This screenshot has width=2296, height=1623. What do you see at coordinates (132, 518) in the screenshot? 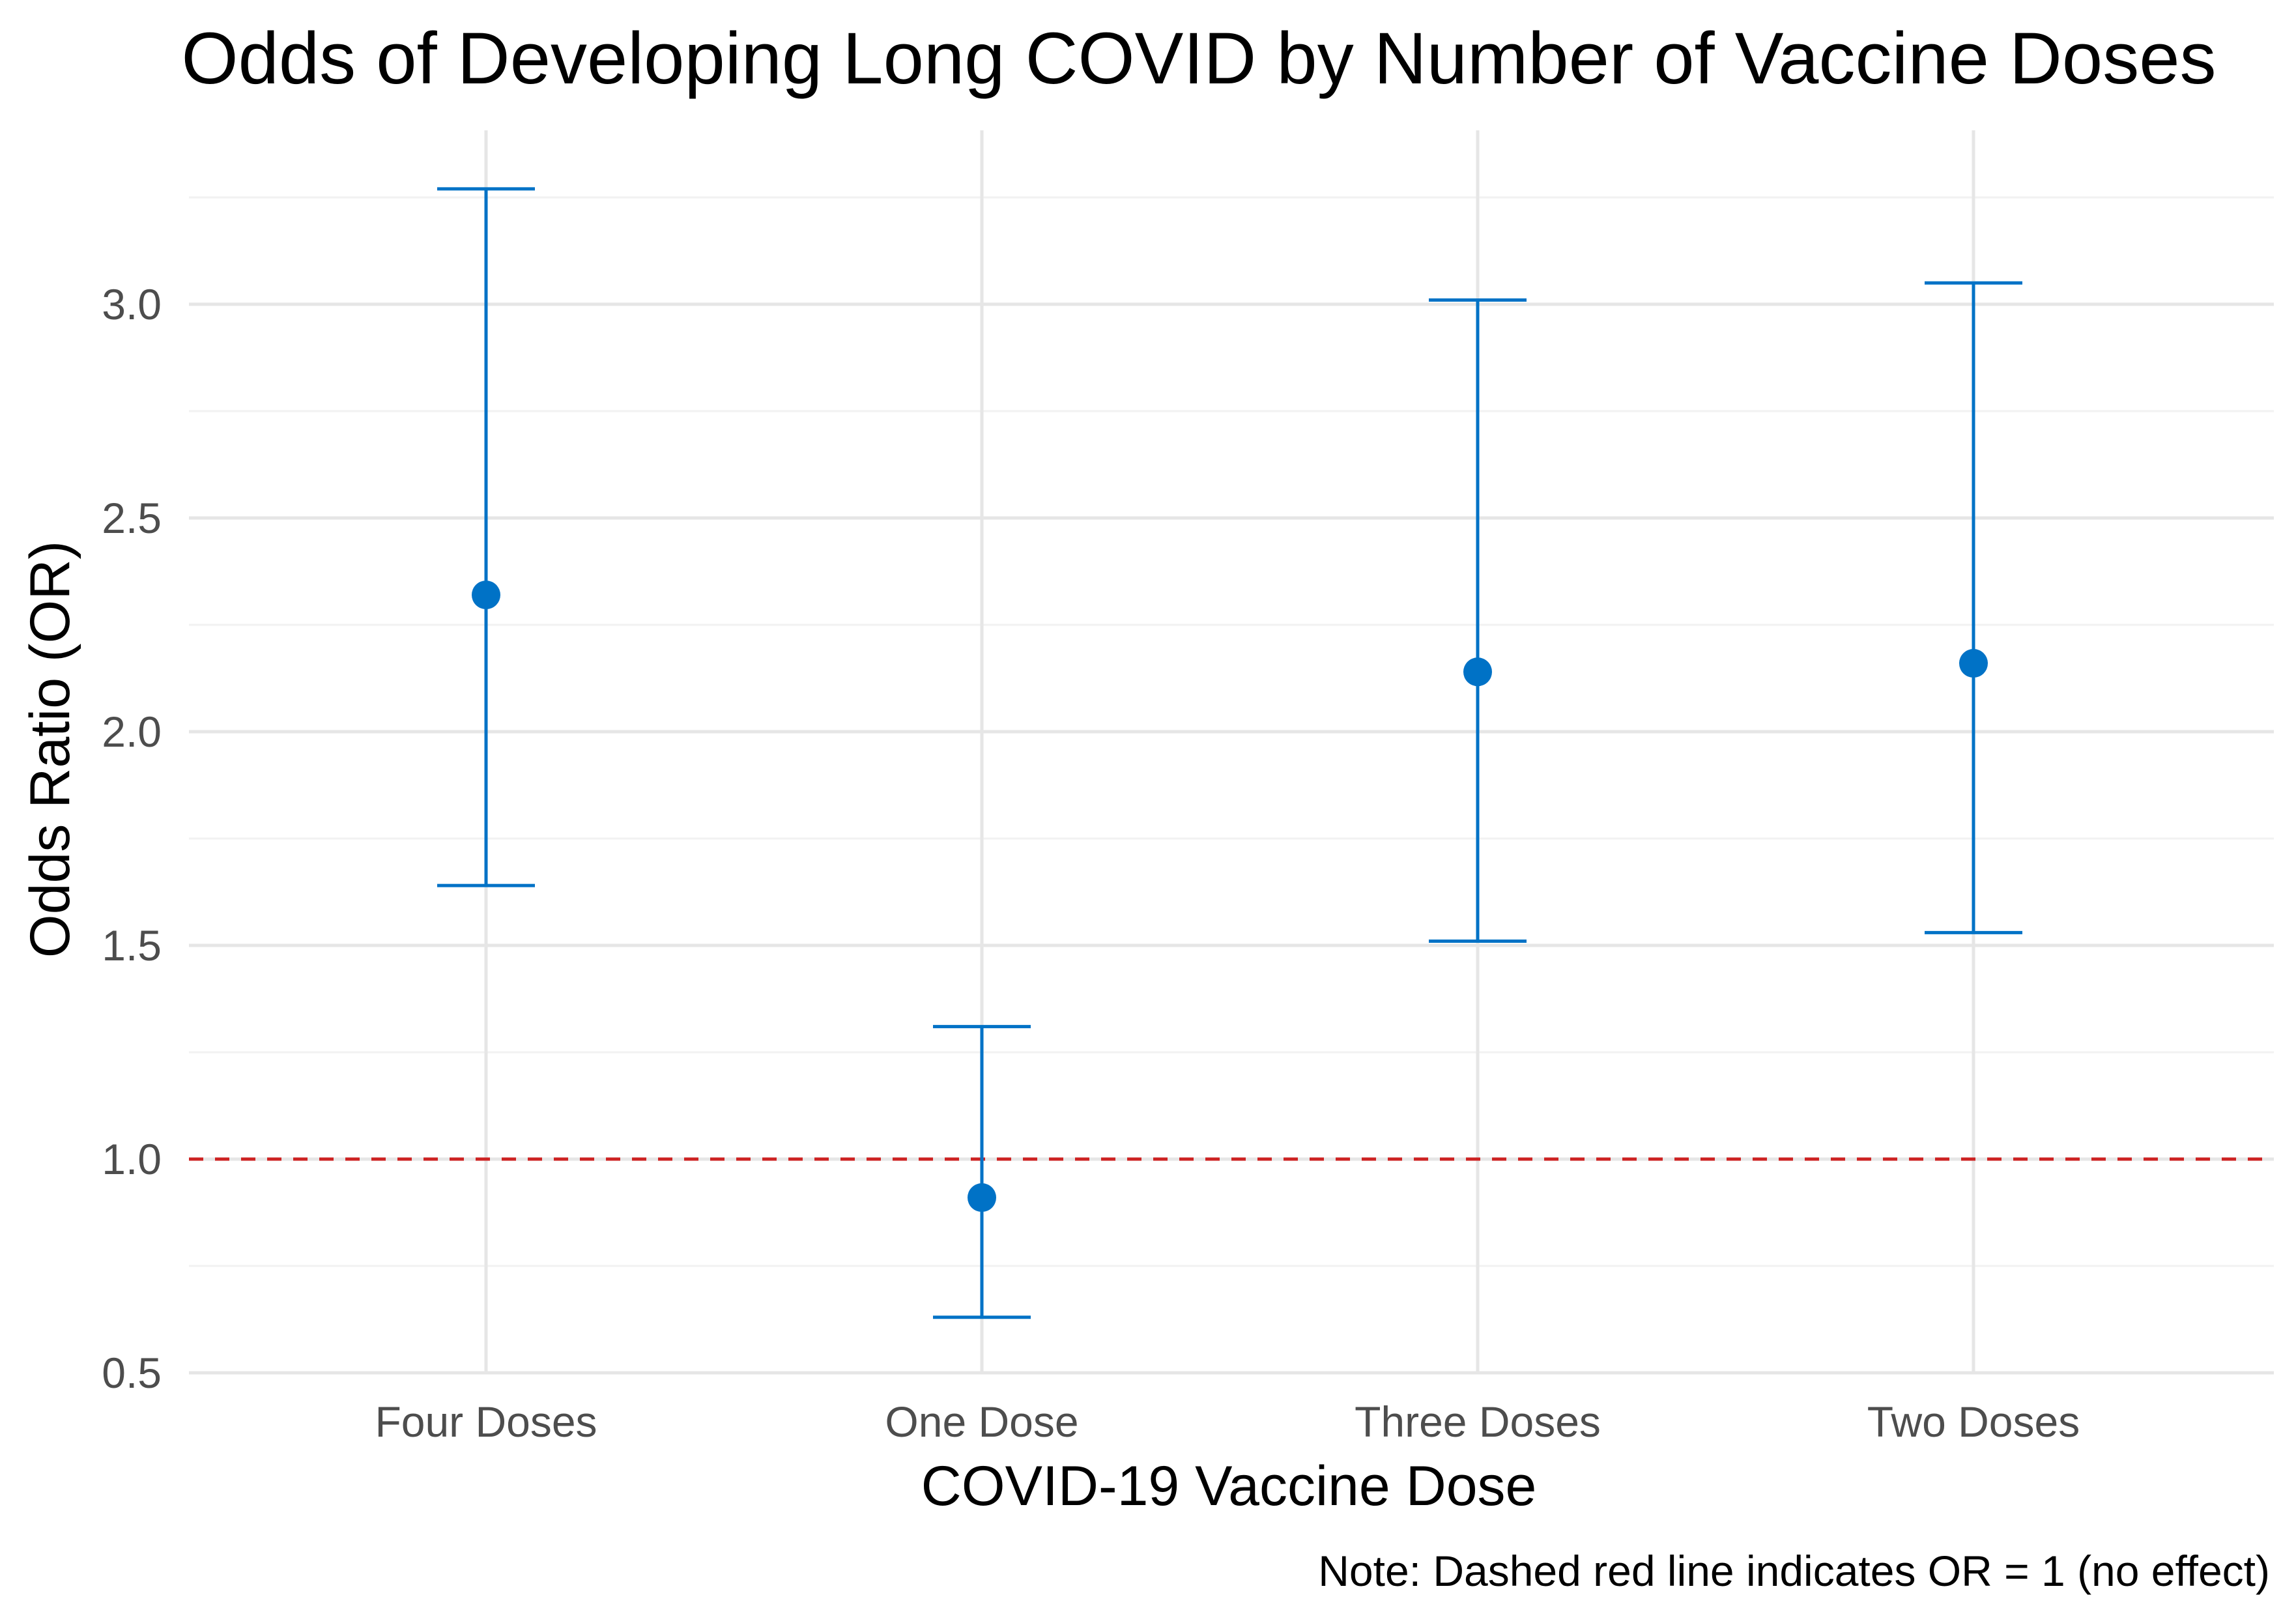
I see `y-tick-label: 2.5` at bounding box center [132, 518].